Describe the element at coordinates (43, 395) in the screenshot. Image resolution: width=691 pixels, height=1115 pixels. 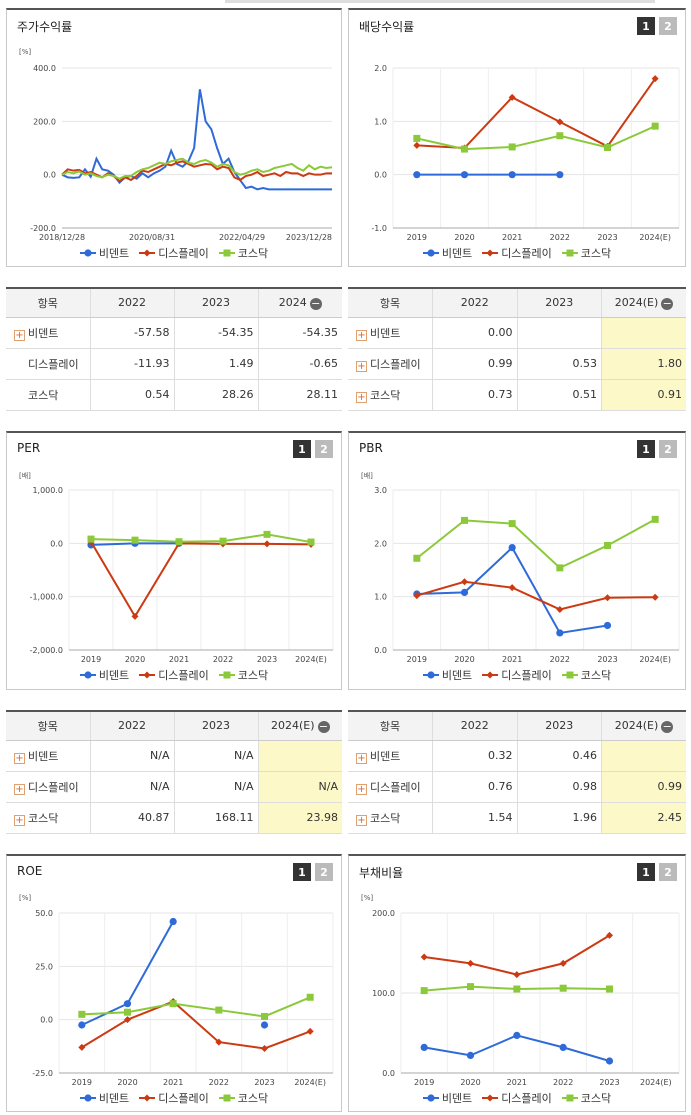
I see `row-label-text: 코스닥` at that location.